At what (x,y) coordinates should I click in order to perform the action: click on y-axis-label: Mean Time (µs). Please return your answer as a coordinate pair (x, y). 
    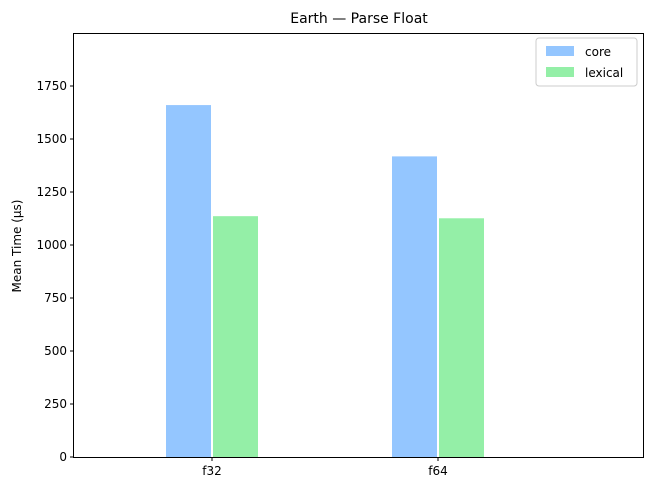
    Looking at the image, I should click on (17, 246).